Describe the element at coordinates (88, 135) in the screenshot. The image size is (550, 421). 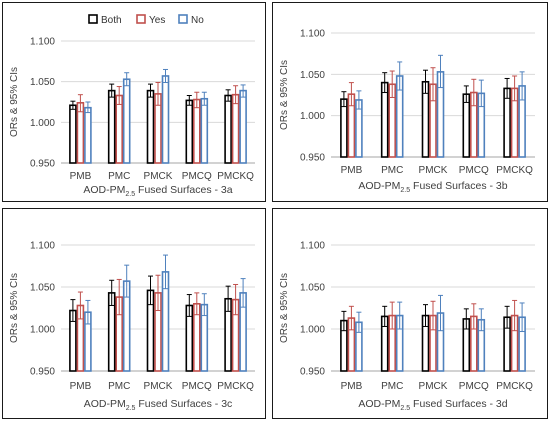
I see `bar-no-pmb` at that location.